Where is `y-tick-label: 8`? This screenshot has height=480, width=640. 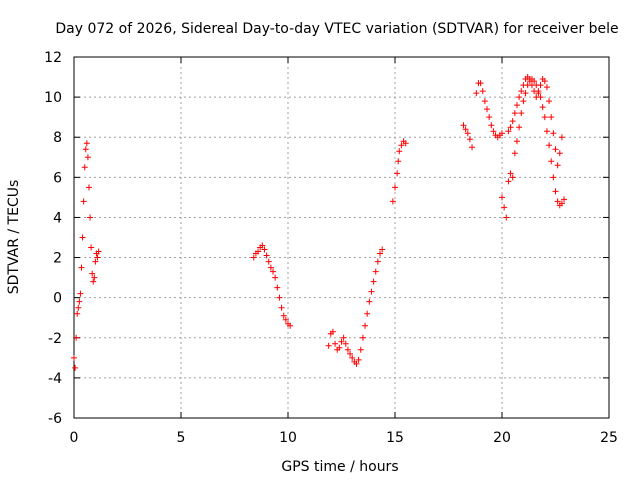
y-tick-label: 8 is located at coordinates (57, 138).